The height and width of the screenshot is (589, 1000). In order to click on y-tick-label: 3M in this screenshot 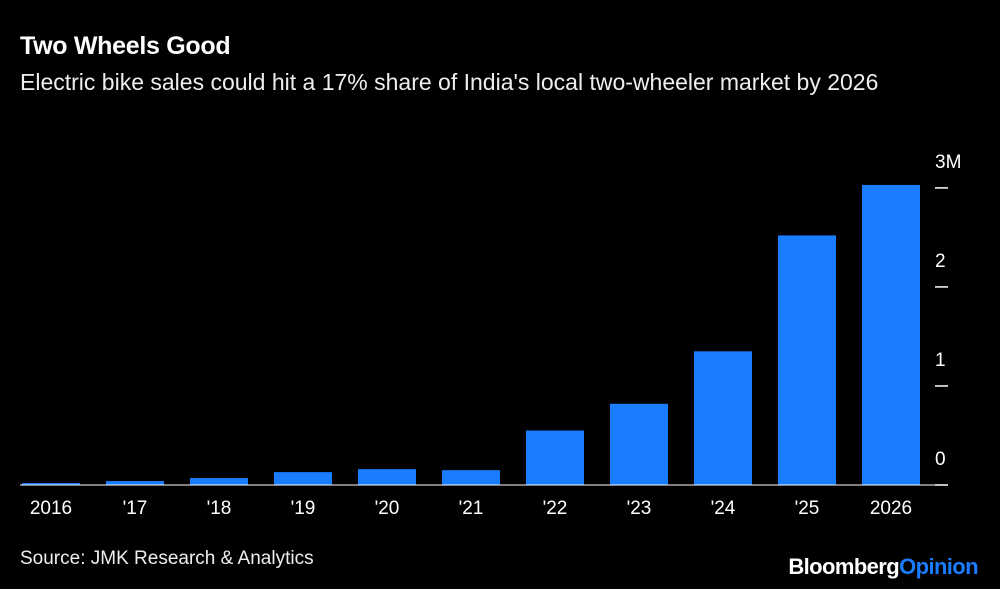, I will do `click(948, 162)`.